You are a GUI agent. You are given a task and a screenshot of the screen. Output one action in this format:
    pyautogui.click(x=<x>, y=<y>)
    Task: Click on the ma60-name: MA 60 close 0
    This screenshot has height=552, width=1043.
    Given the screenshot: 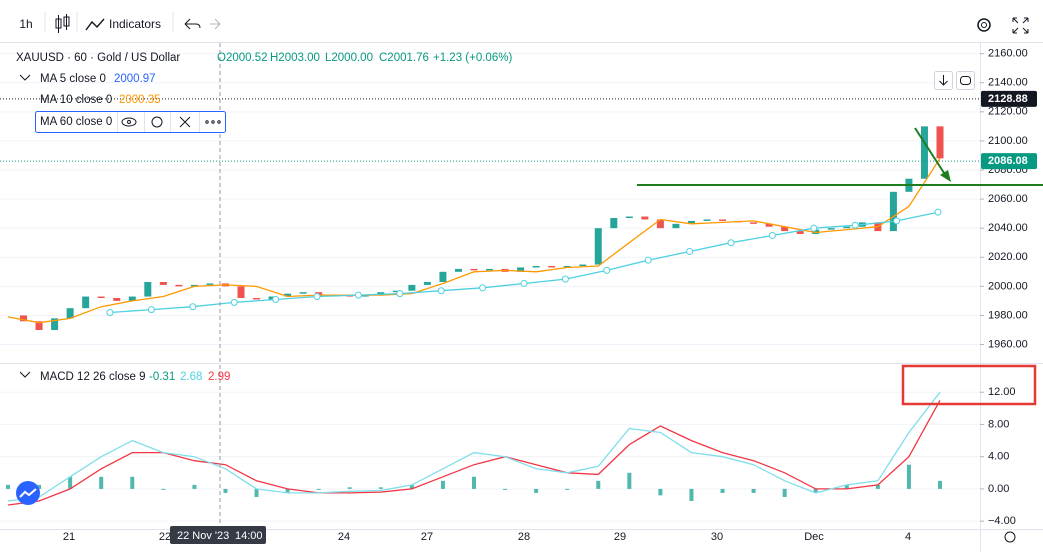 What is the action you would take?
    pyautogui.click(x=76, y=122)
    